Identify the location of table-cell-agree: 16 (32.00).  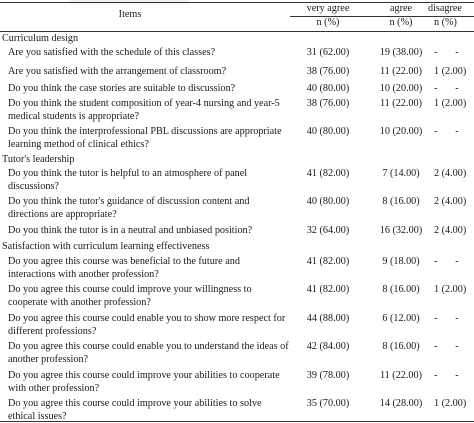
(401, 230).